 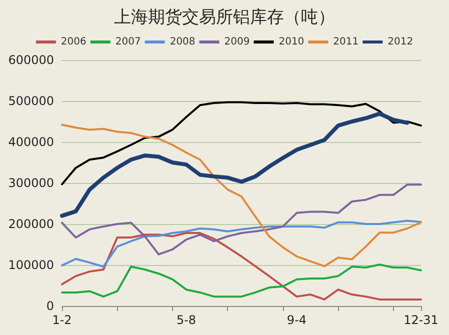 I want to click on legend-label: 2009, so click(x=237, y=42).